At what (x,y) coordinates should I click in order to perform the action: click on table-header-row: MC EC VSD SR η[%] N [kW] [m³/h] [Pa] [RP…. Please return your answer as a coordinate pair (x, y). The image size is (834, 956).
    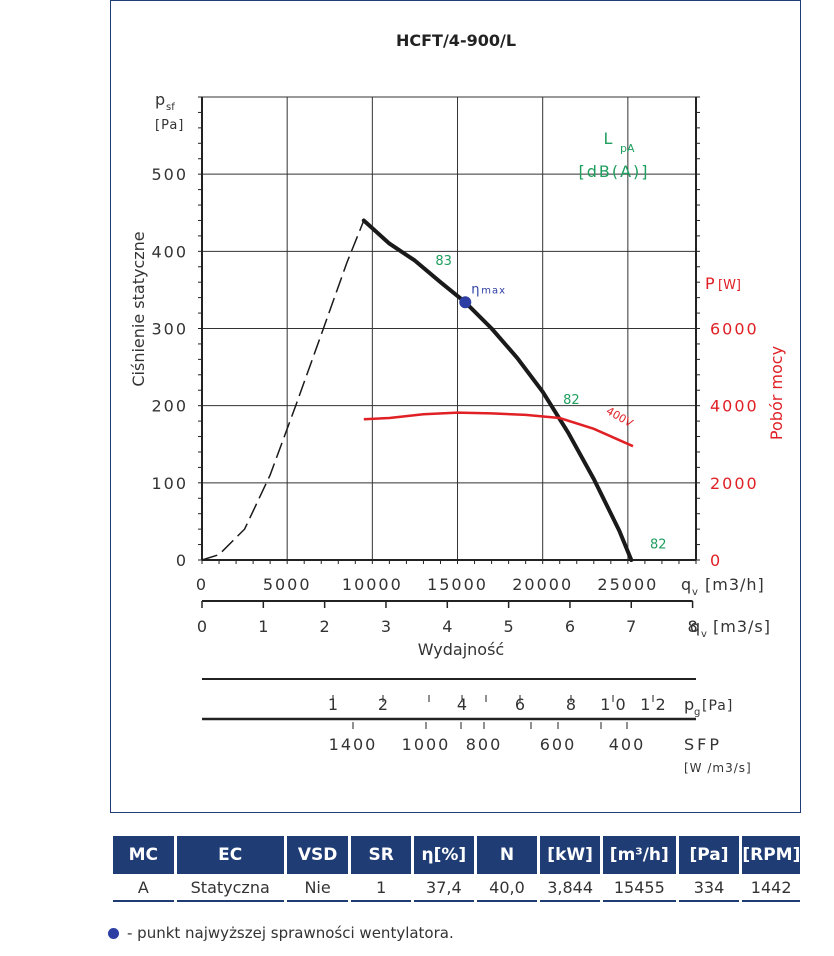
    Looking at the image, I should click on (456, 855).